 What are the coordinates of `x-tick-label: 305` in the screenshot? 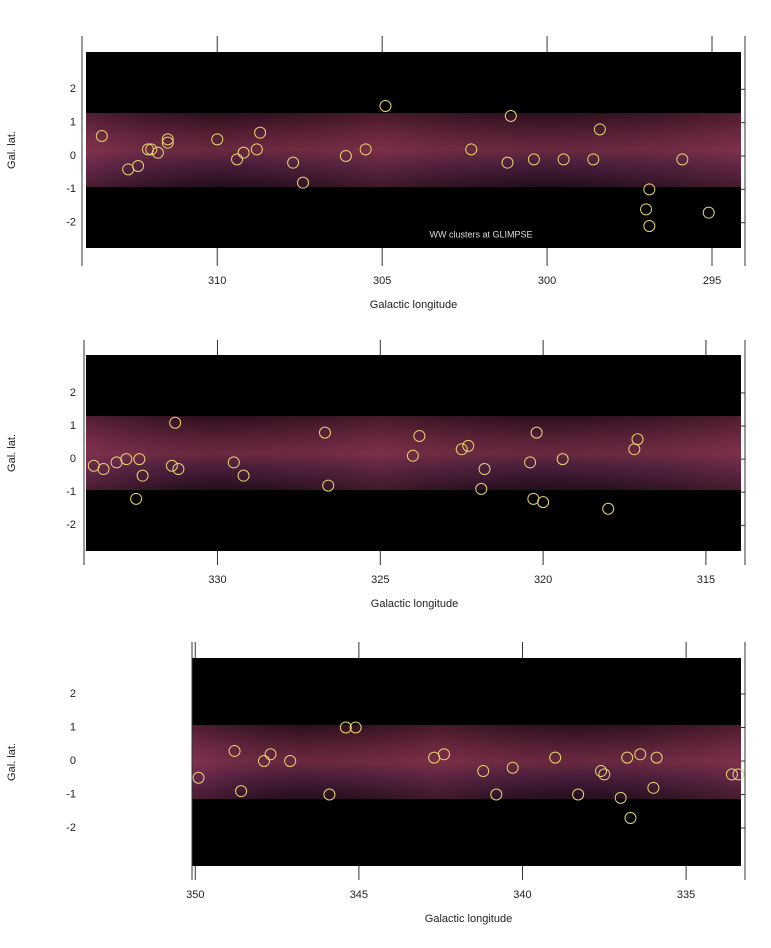 It's located at (382, 281).